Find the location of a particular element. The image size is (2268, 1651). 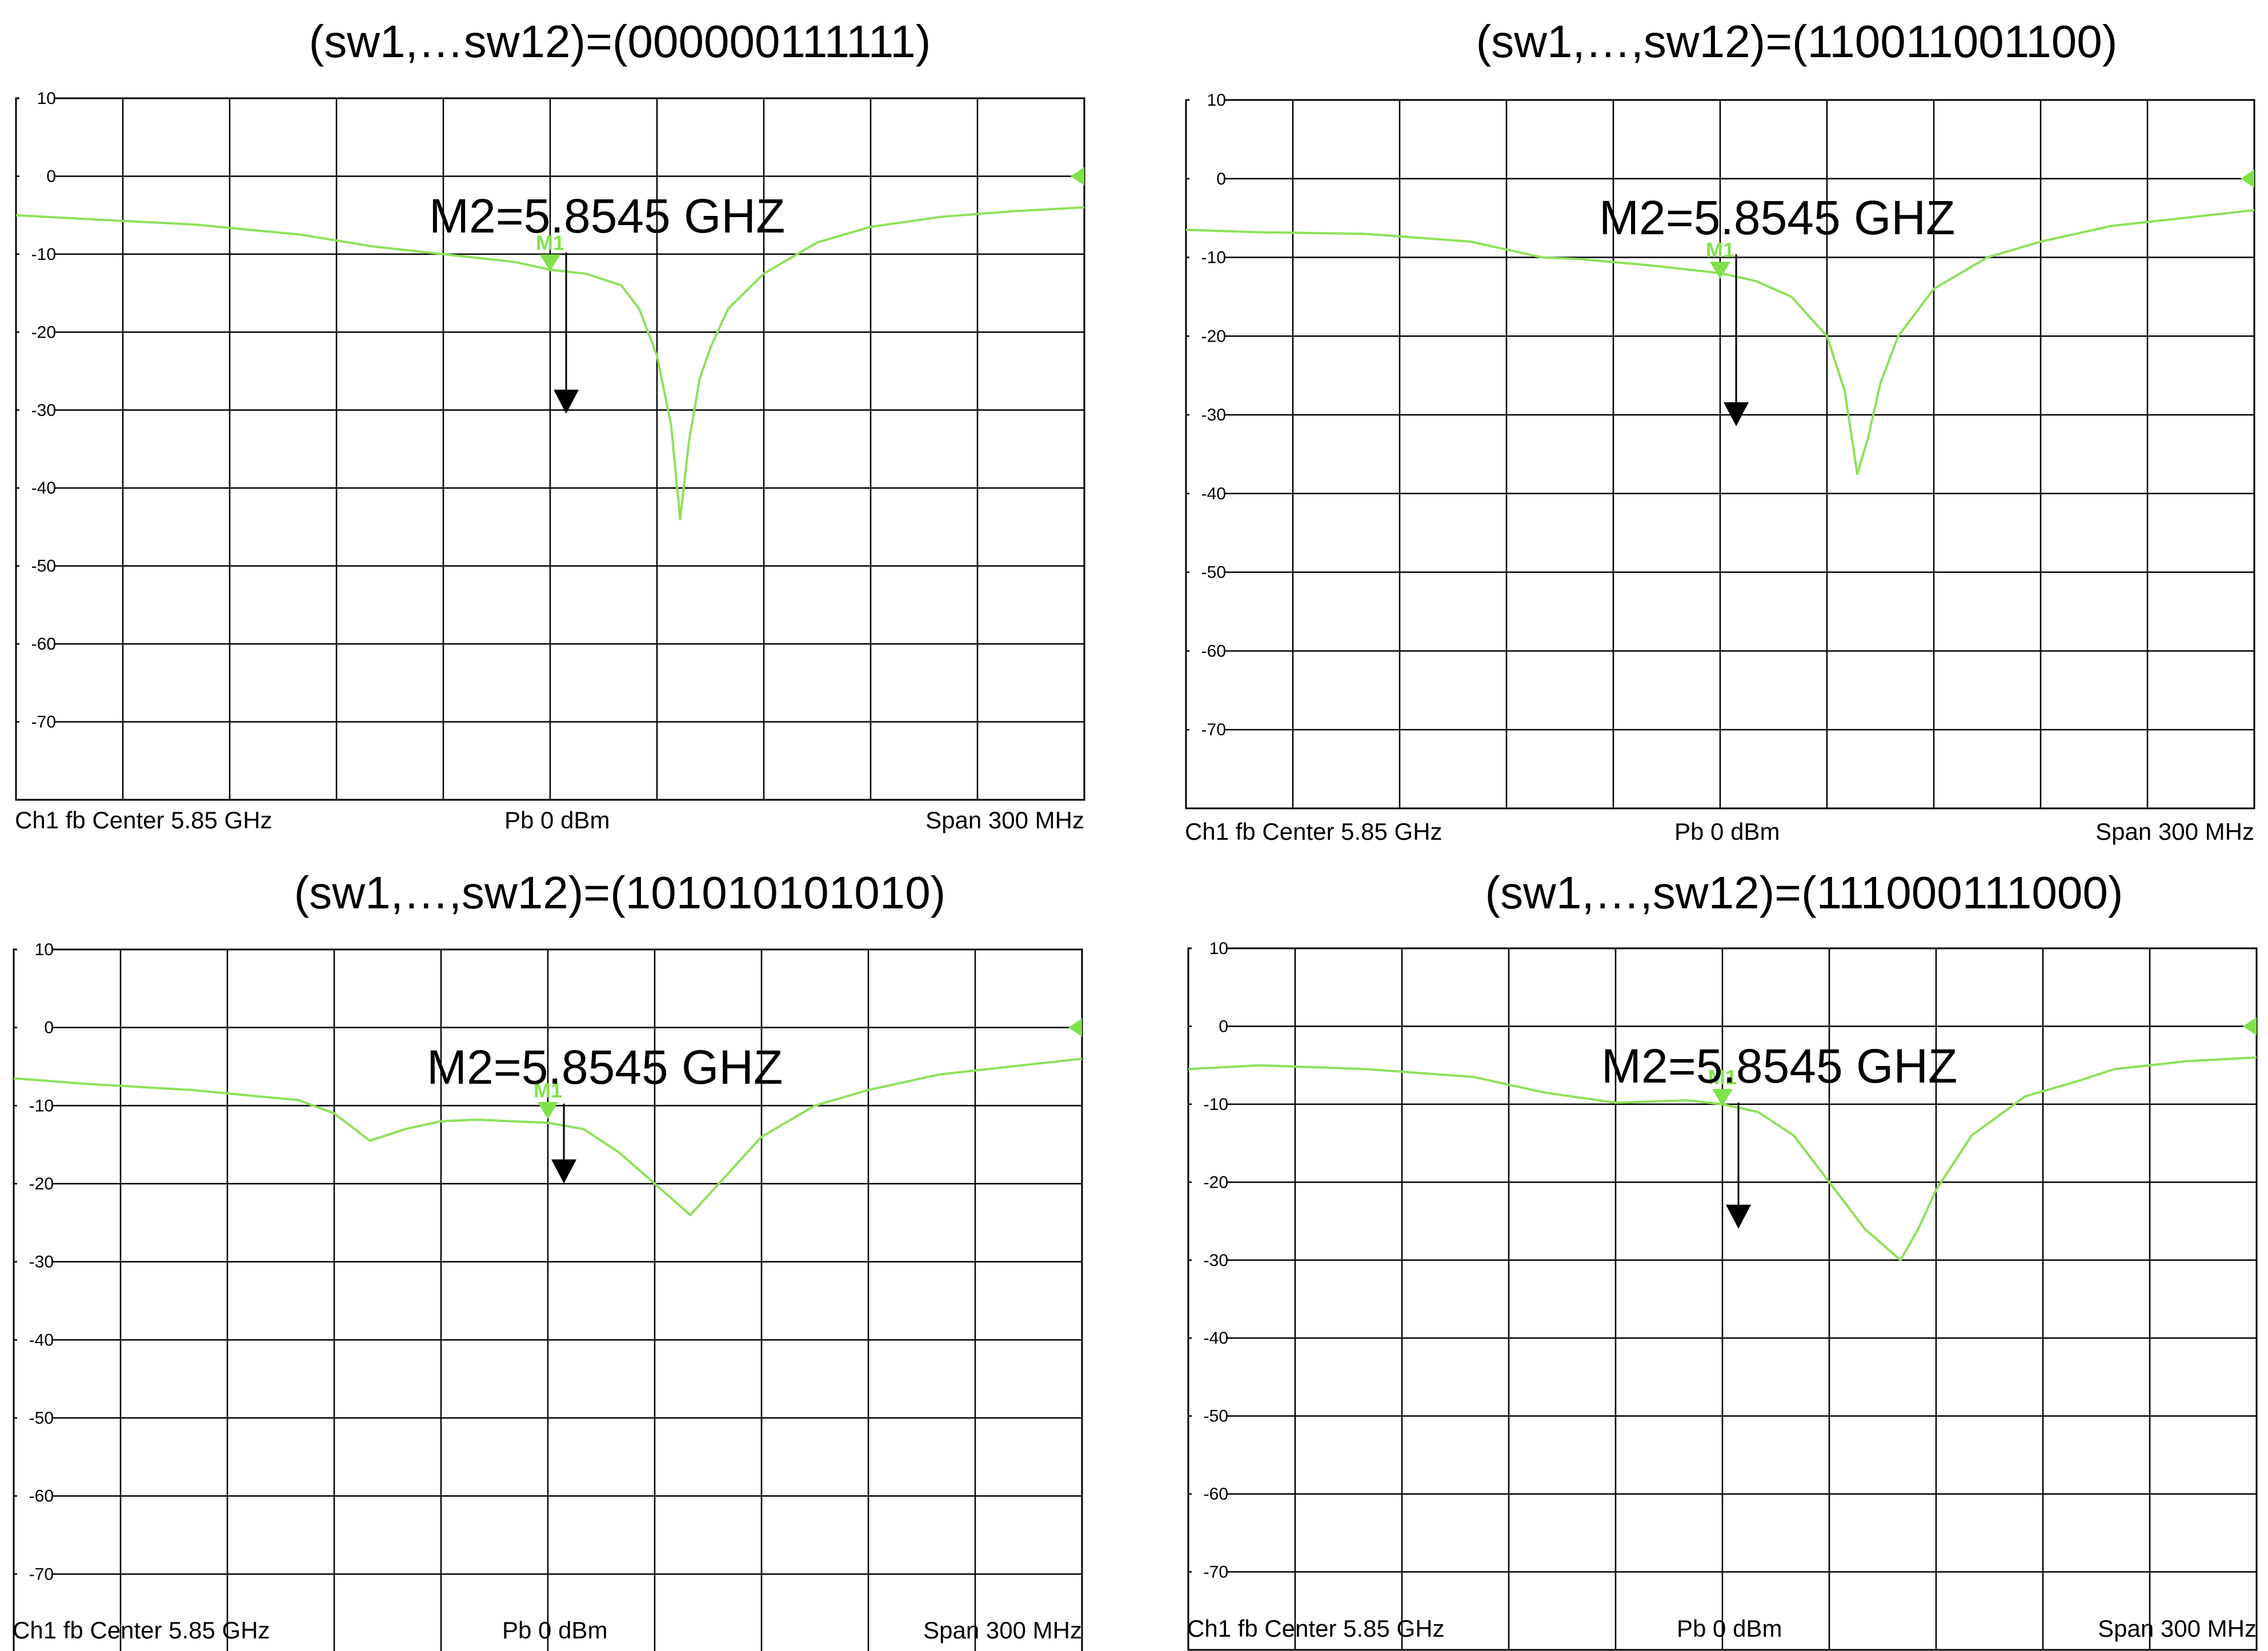

chart-title: (sw1,…,sw12)=(110011001100) is located at coordinates (1797, 41).